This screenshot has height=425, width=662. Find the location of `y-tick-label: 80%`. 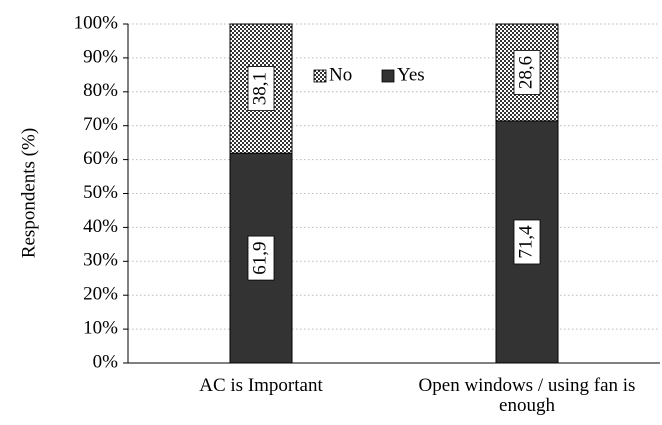

y-tick-label: 80% is located at coordinates (100, 90).